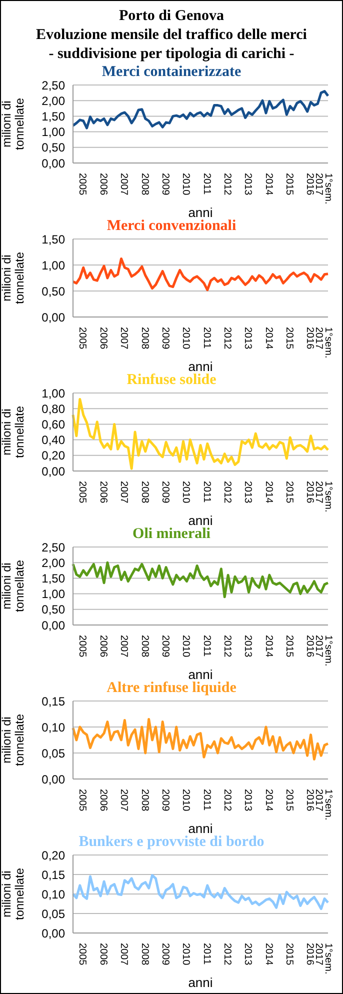  Describe the element at coordinates (171, 16) in the screenshot. I see `text: Porto di Genova` at that location.